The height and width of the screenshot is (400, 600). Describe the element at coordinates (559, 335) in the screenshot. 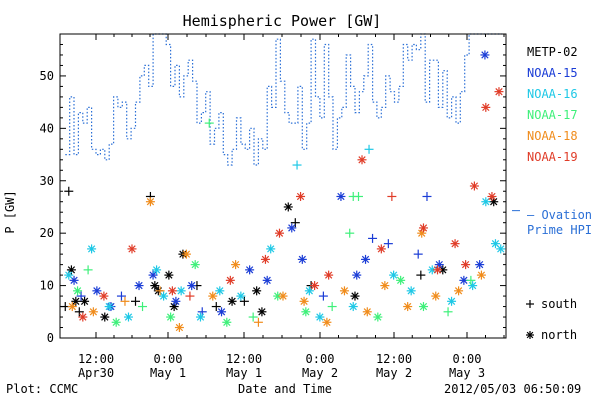

I see `north-marker-label: north` at that location.